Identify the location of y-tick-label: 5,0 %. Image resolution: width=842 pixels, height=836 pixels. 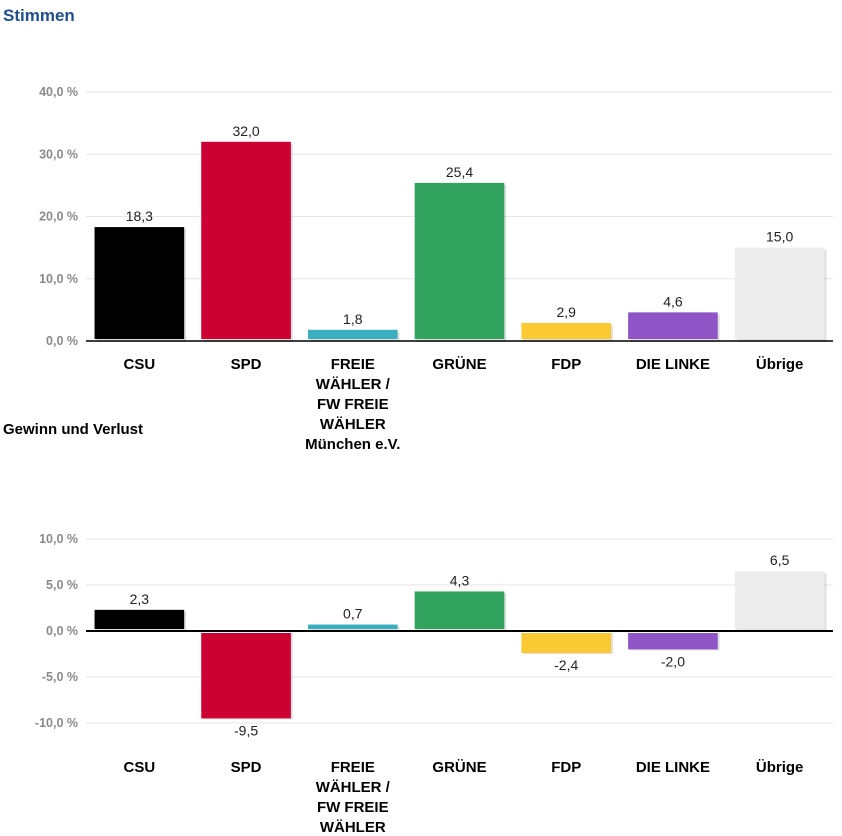
(62, 585).